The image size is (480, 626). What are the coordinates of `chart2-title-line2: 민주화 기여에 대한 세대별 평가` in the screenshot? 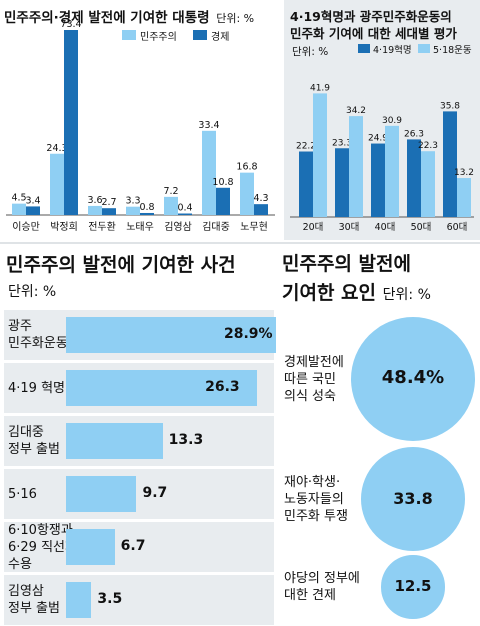 It's located at (373, 33).